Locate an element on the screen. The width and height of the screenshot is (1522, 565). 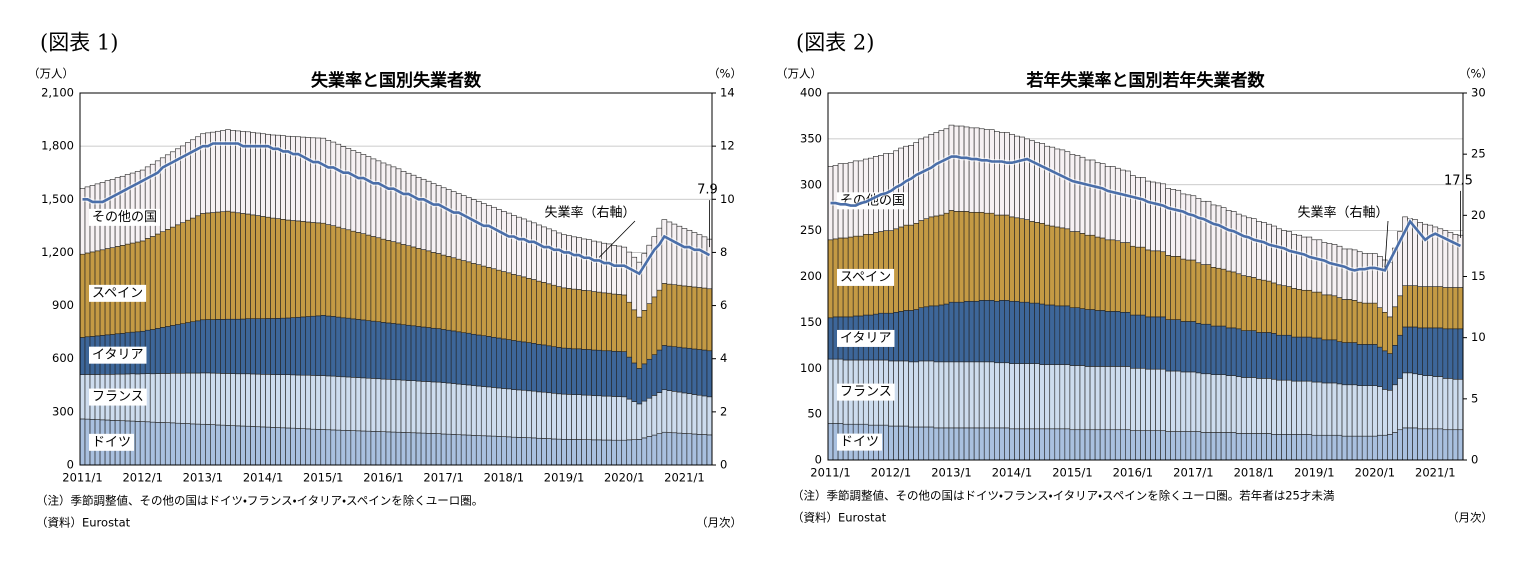
value-label: 17.5 is located at coordinates (1458, 180).